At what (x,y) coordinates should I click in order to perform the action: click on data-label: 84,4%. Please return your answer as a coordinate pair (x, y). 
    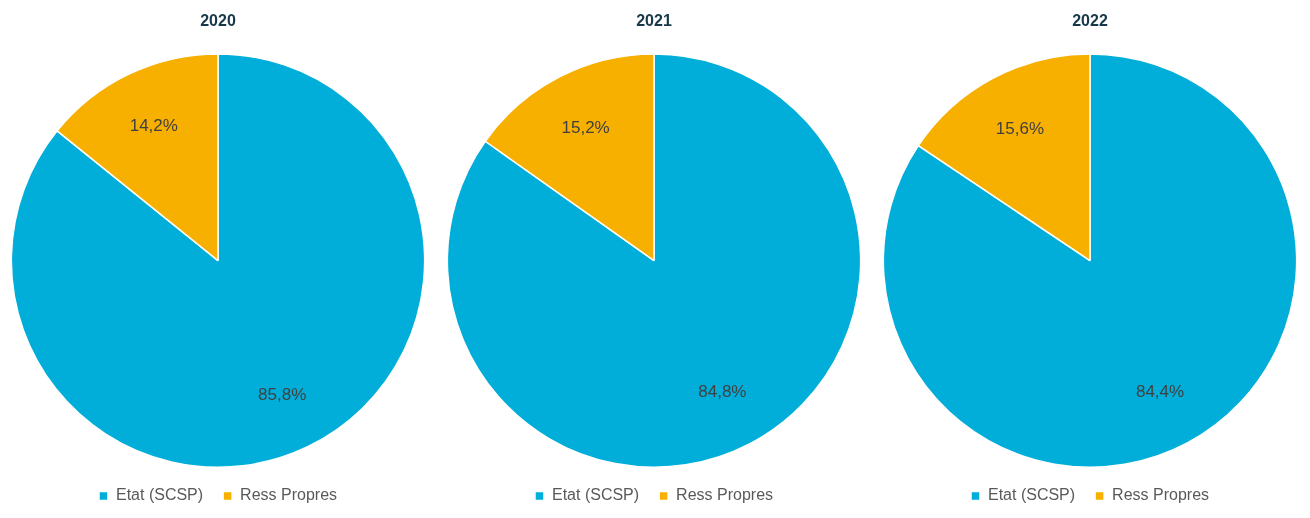
    Looking at the image, I should click on (1160, 391).